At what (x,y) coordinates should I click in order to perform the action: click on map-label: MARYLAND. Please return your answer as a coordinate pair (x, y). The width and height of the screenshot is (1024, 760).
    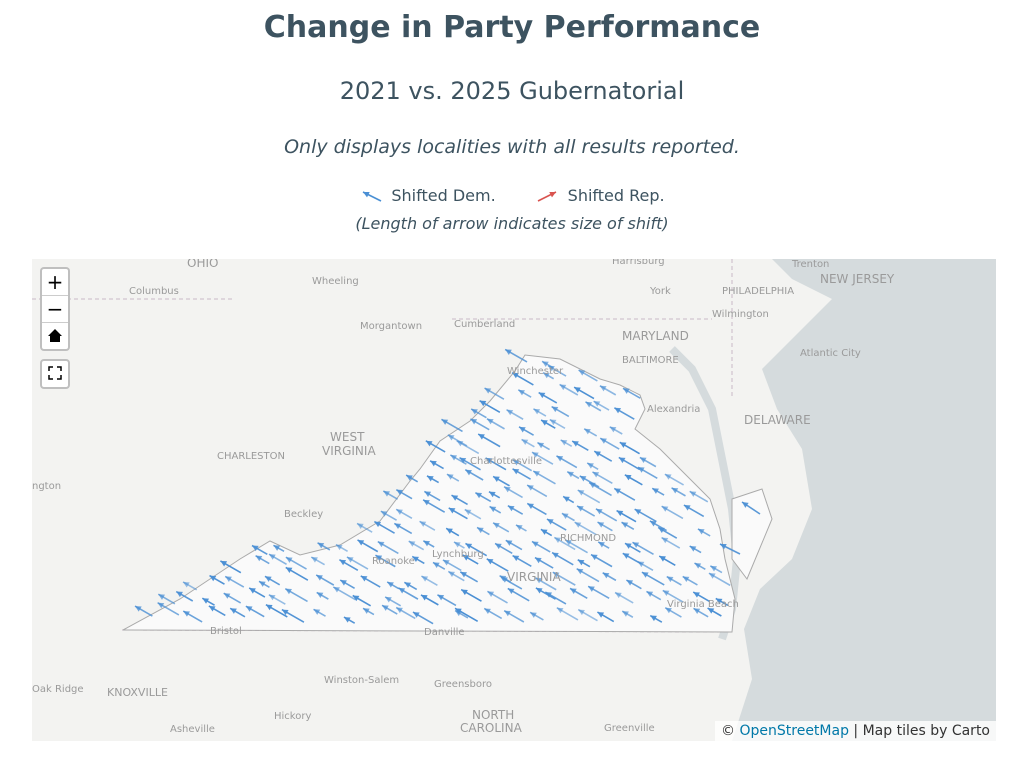
    Looking at the image, I should click on (655, 336).